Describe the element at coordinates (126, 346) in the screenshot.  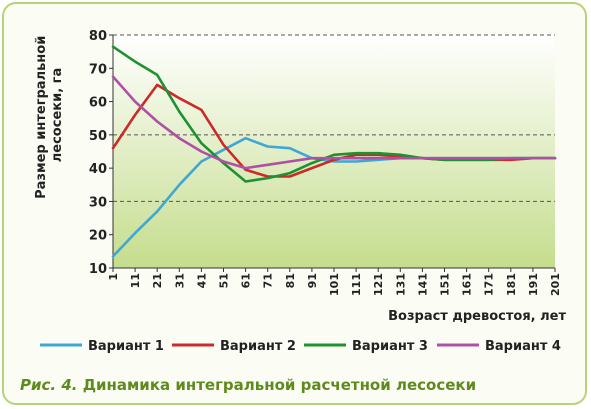
I see `legend-label-variant-1: Вариант 1` at that location.